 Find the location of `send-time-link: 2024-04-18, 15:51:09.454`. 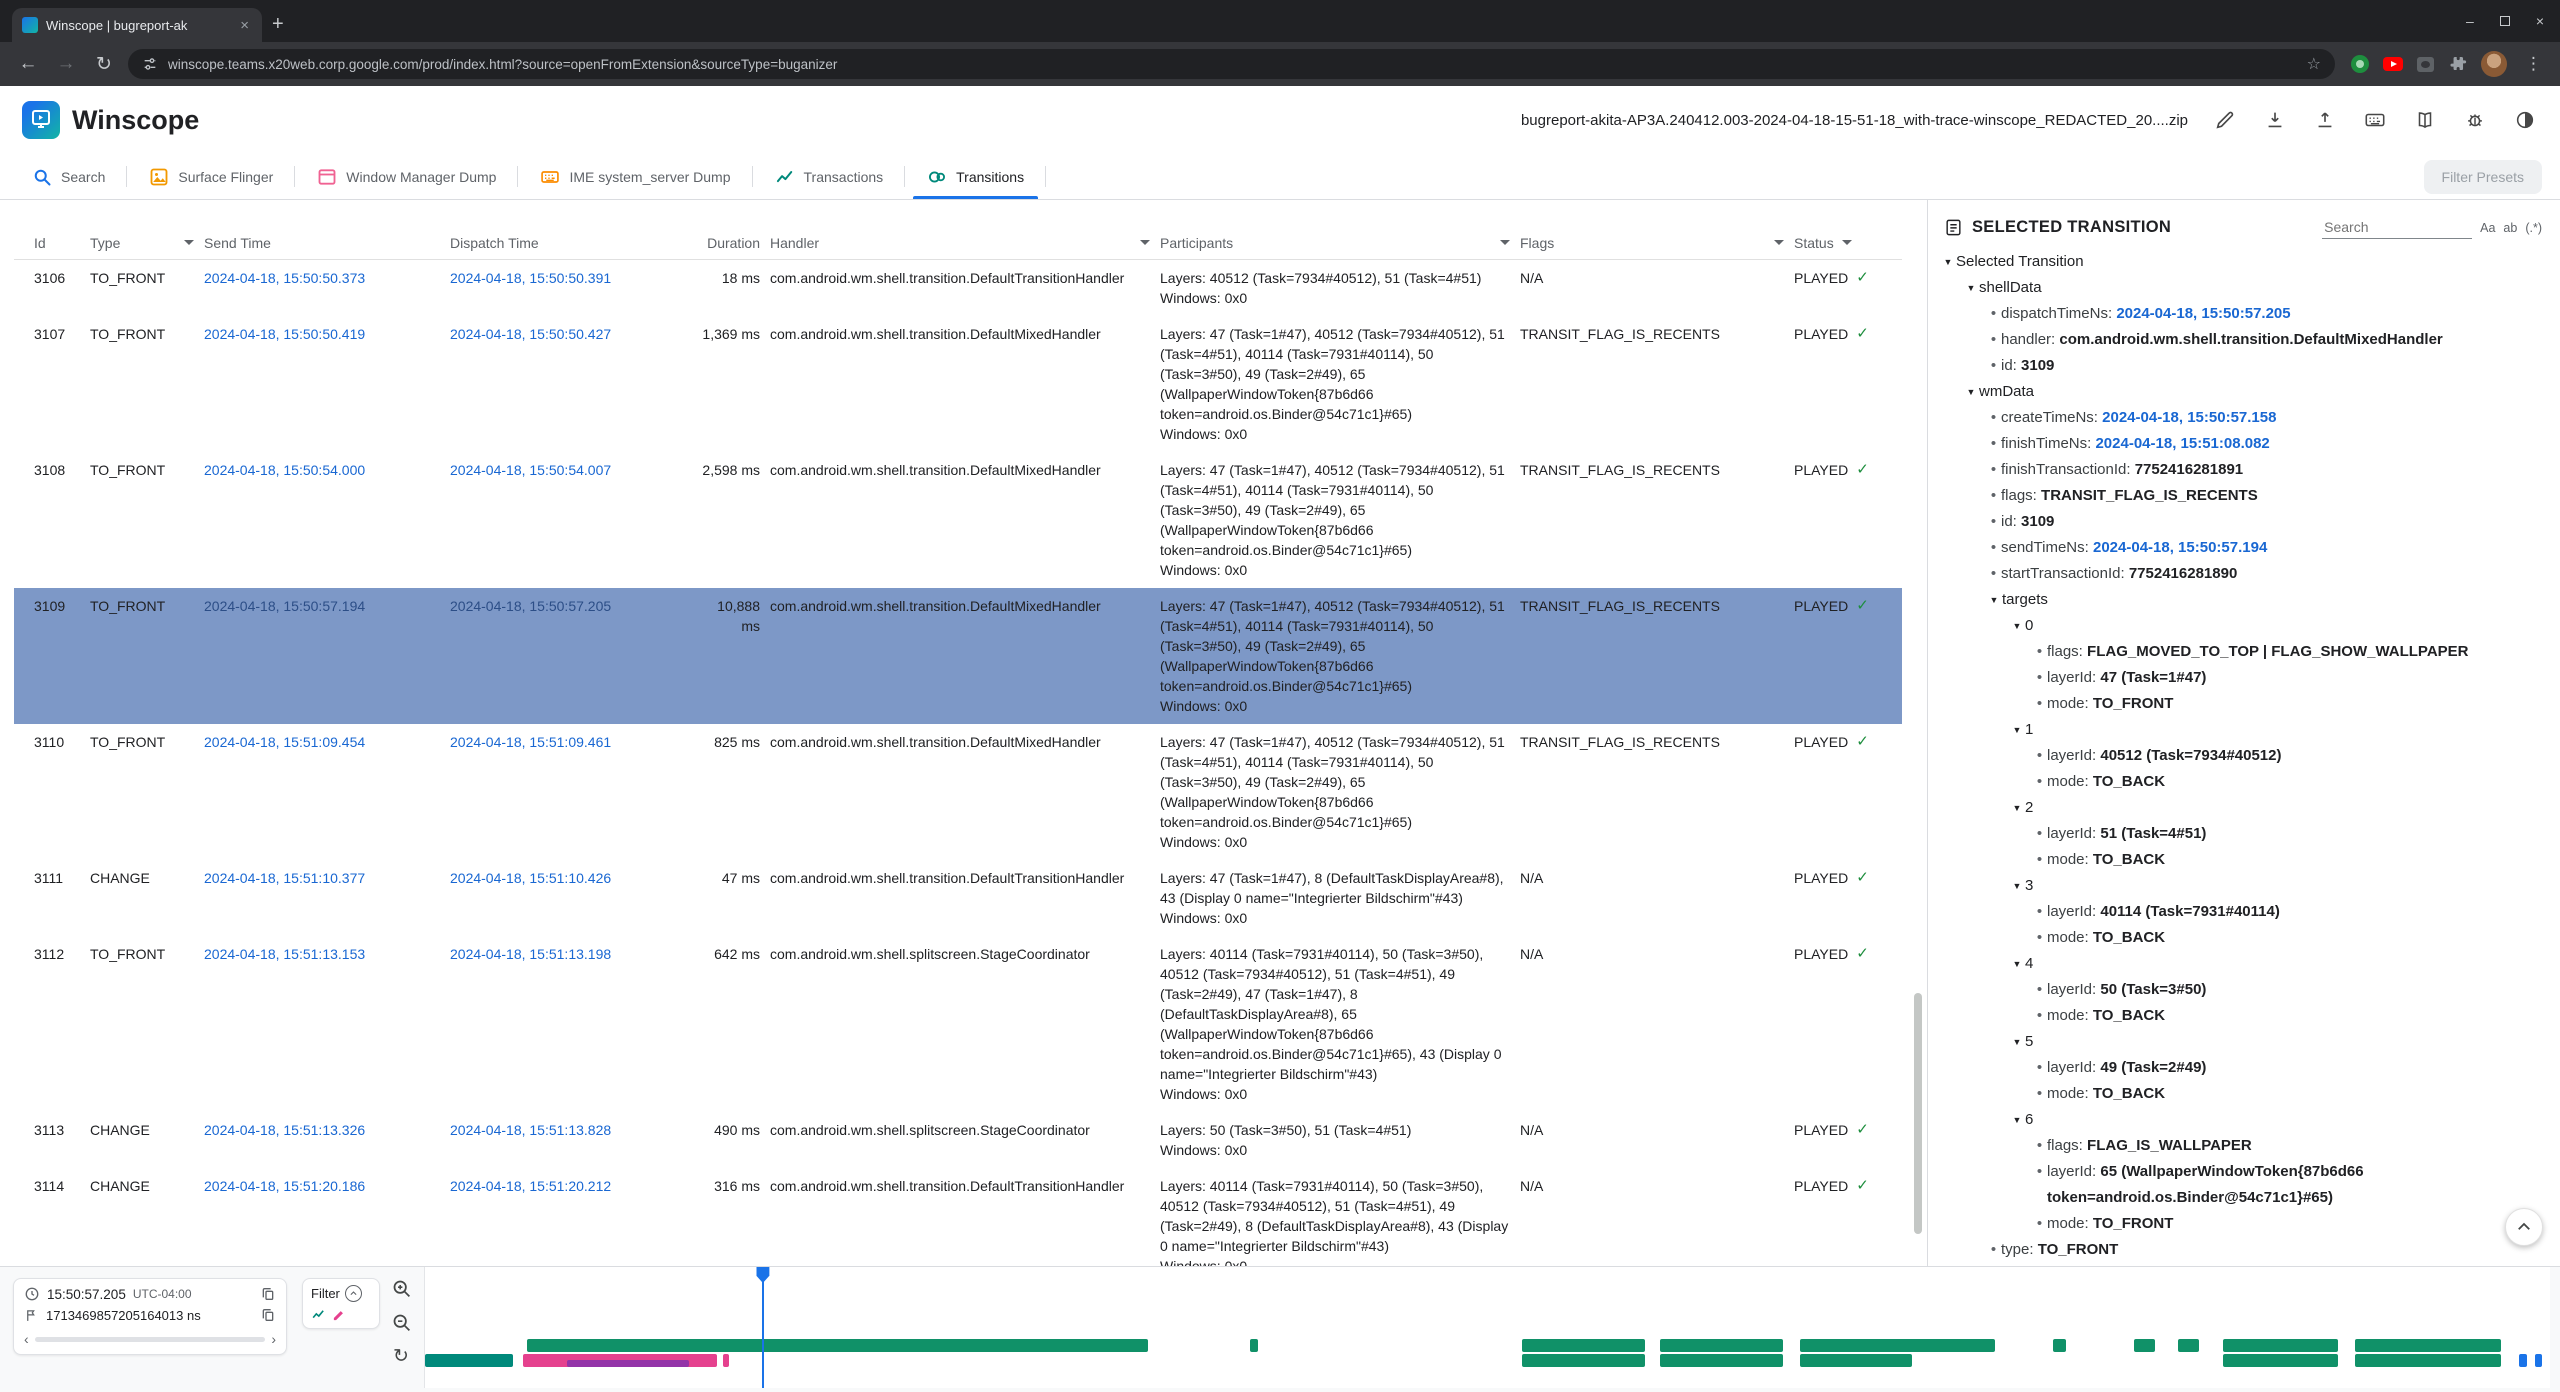

send-time-link: 2024-04-18, 15:51:09.454 is located at coordinates (285, 742).